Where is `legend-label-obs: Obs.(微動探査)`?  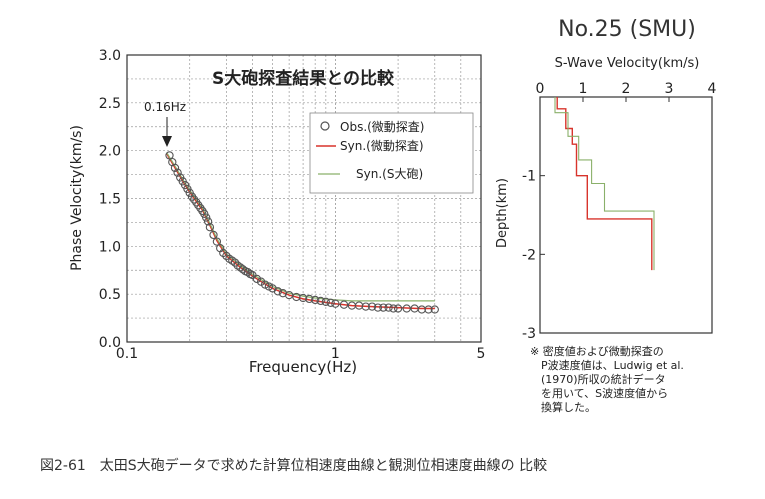
legend-label-obs: Obs.(微動探査) is located at coordinates (382, 127).